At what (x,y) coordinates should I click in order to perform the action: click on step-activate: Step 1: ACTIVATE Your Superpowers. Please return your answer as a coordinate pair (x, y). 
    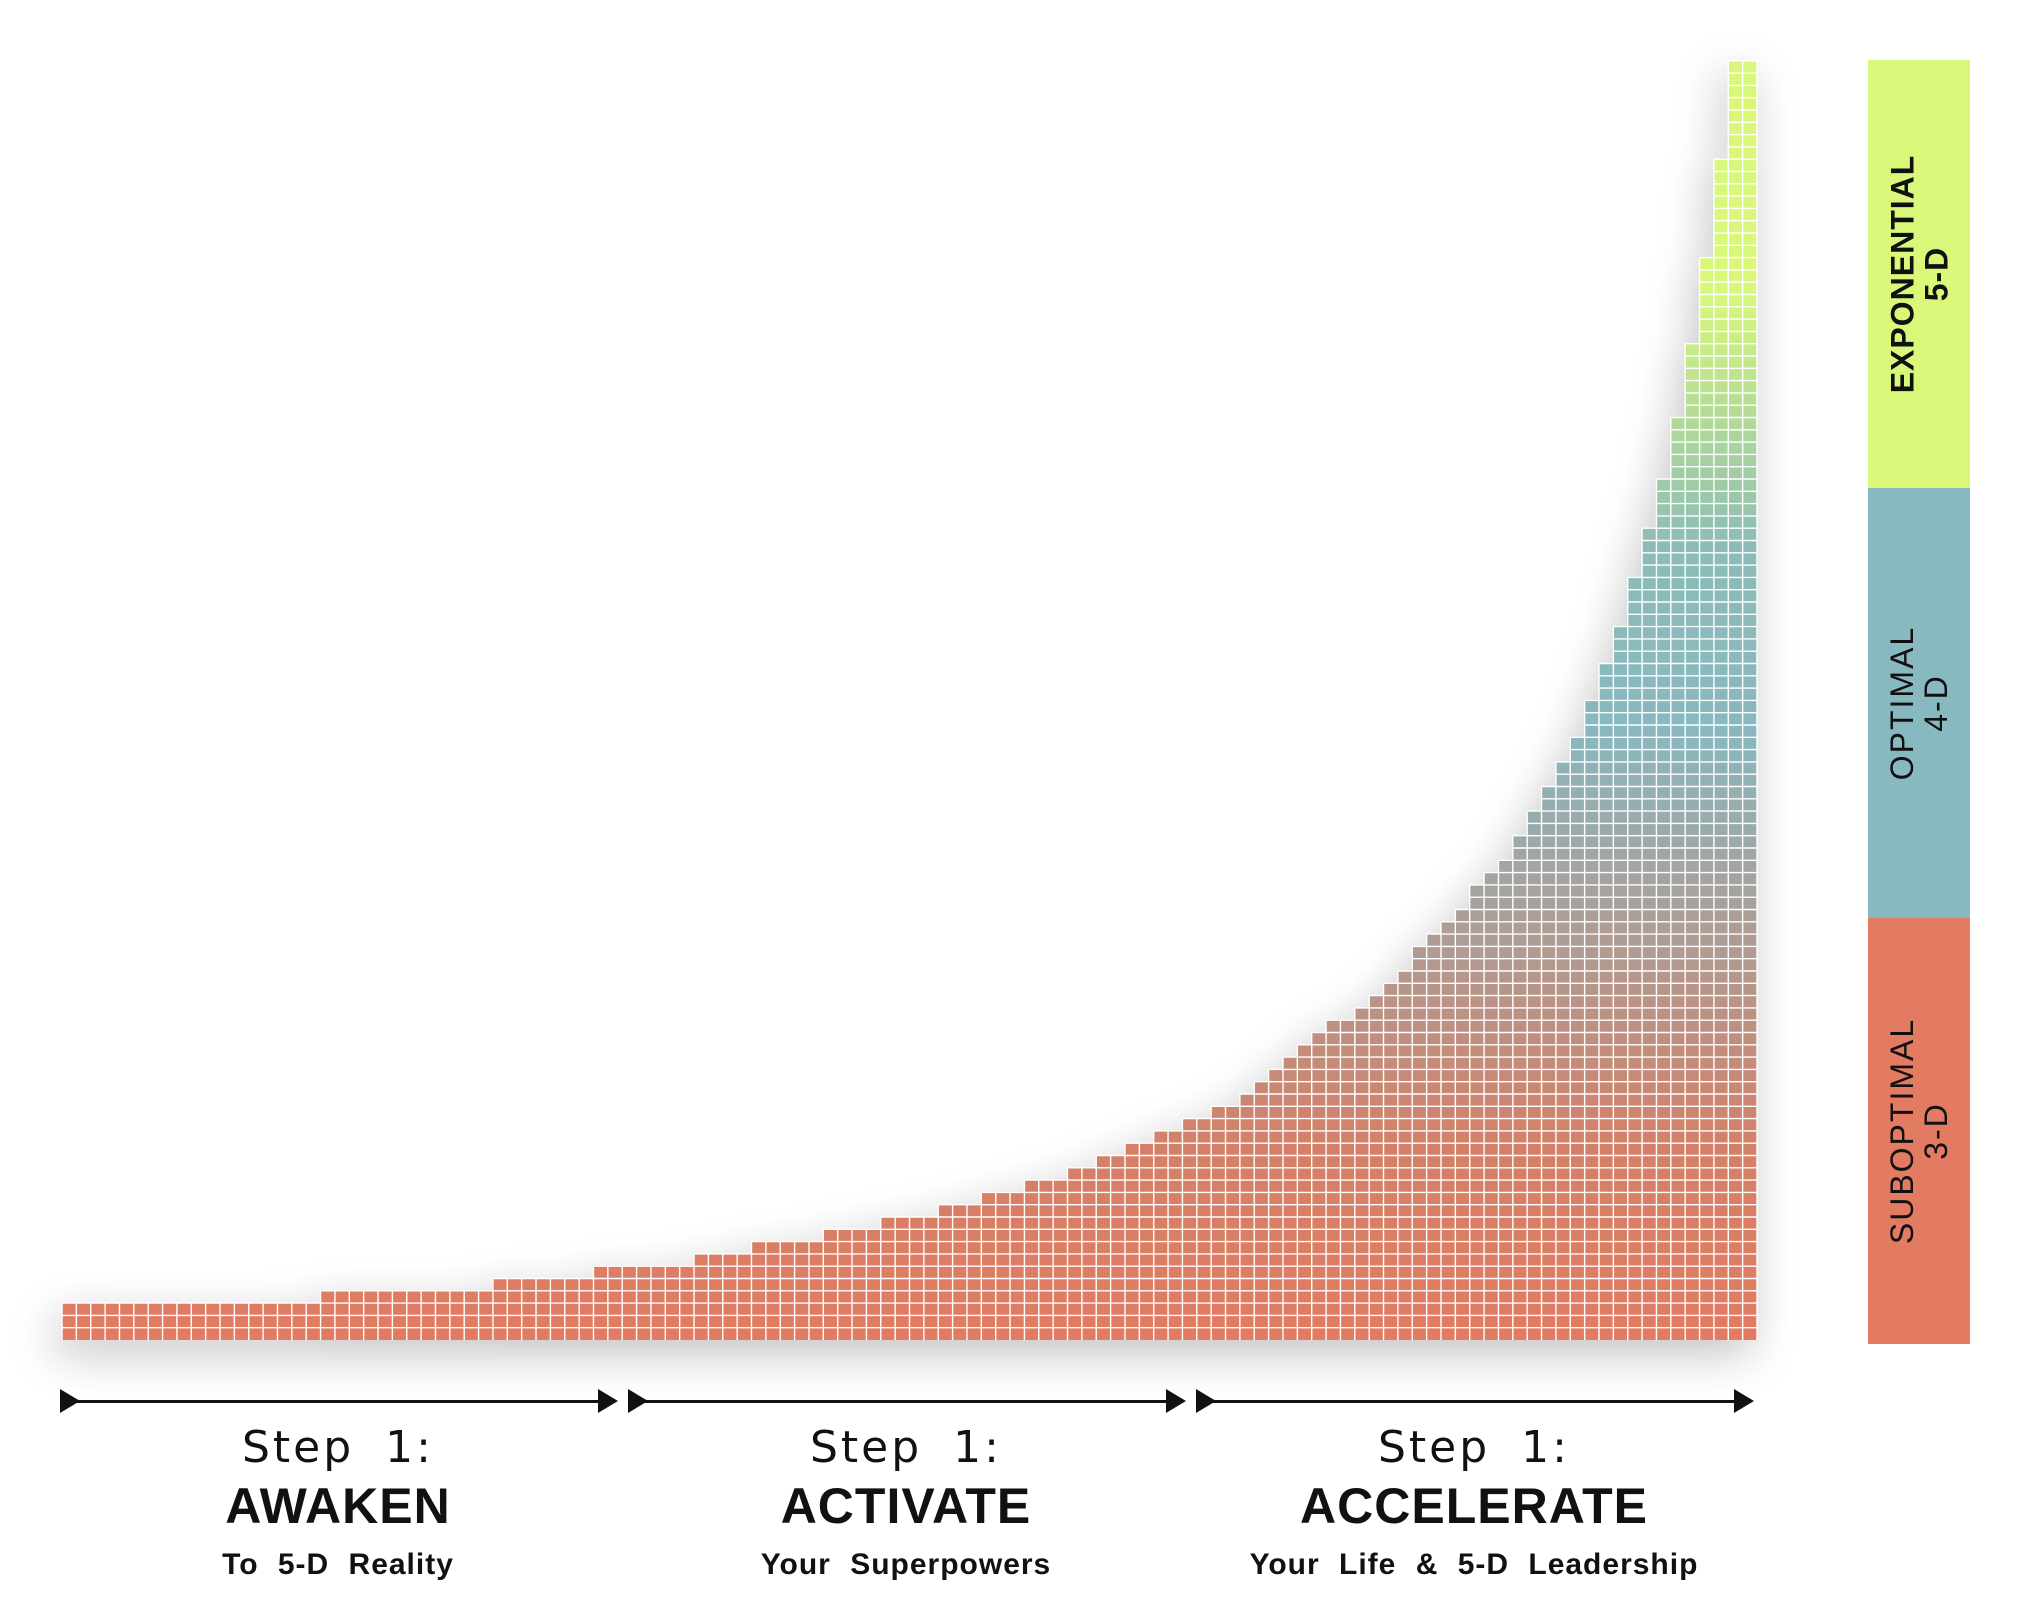
    Looking at the image, I should click on (906, 1502).